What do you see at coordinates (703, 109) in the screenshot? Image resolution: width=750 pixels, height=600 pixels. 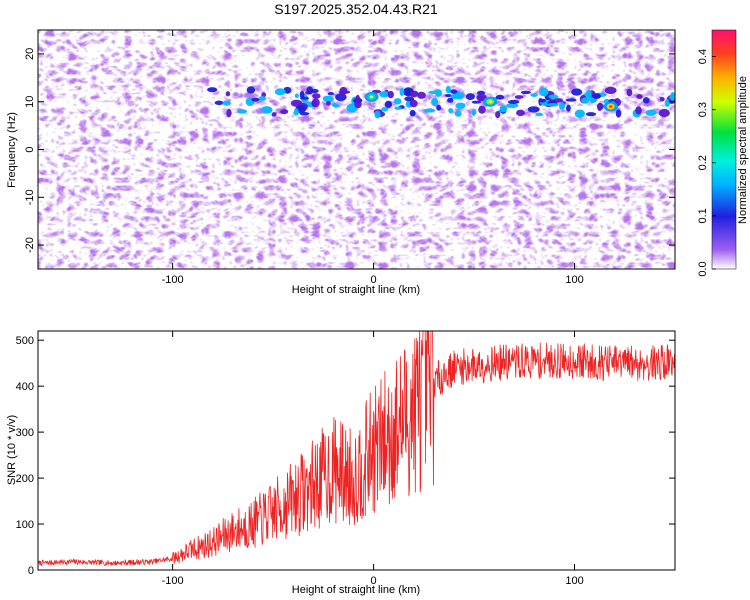 I see `colorbar-tick-label: 0.3` at bounding box center [703, 109].